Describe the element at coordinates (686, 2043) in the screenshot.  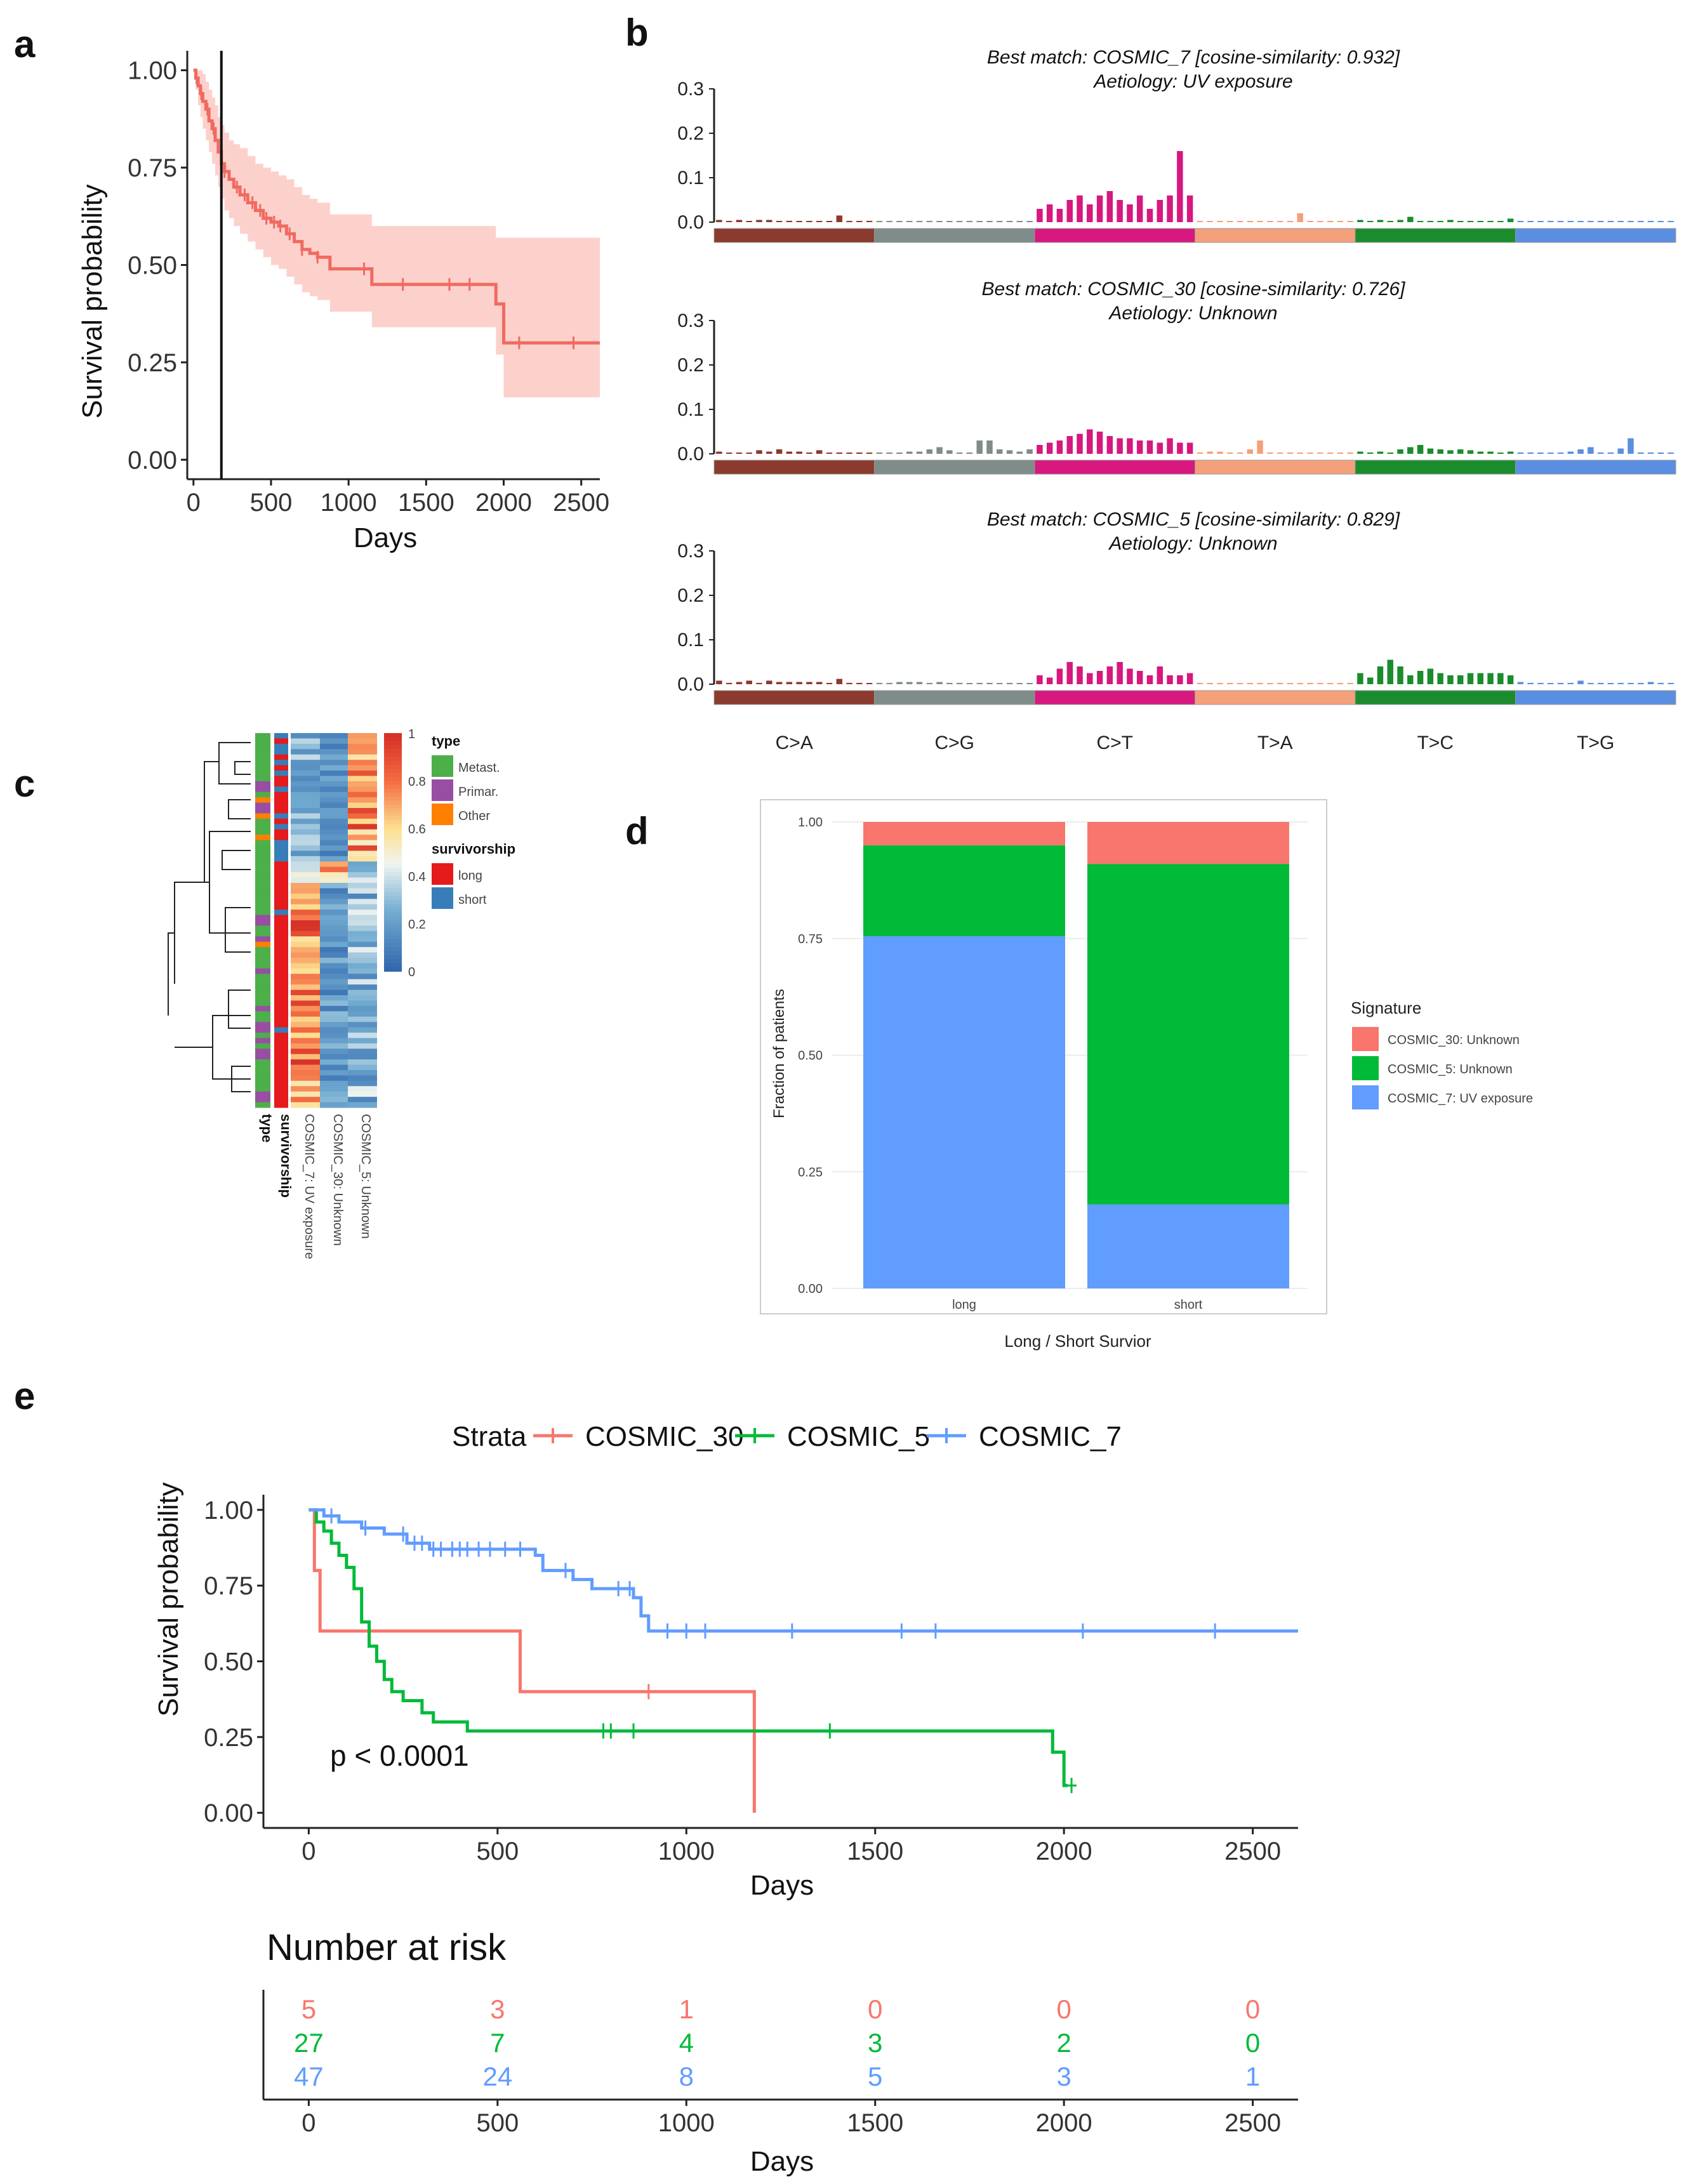
I see `risk-table-cell: 4` at that location.